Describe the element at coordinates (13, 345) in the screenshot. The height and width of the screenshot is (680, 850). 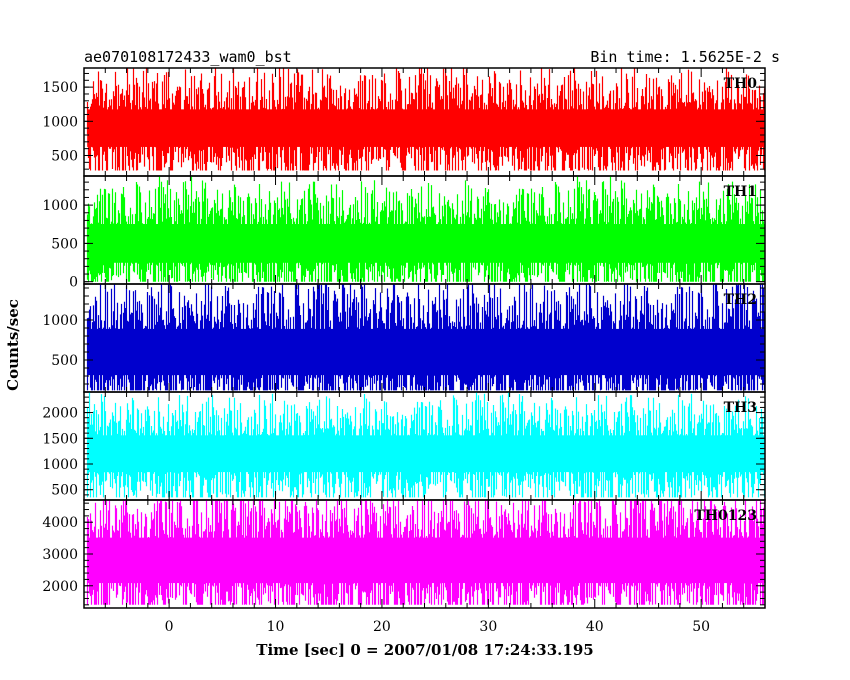
I see `y-axis-label: Counts/sec` at that location.